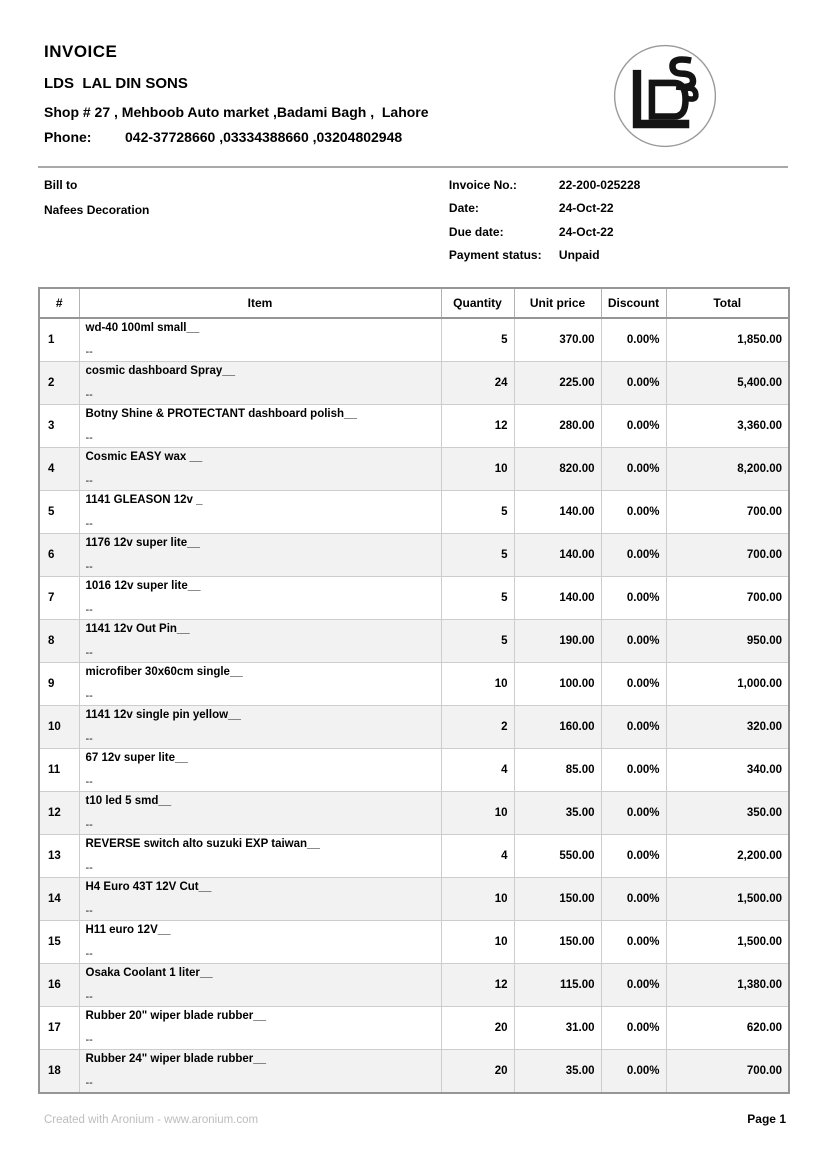 The width and height of the screenshot is (826, 1169). Describe the element at coordinates (59, 769) in the screenshot. I see `row-number: 11` at that location.